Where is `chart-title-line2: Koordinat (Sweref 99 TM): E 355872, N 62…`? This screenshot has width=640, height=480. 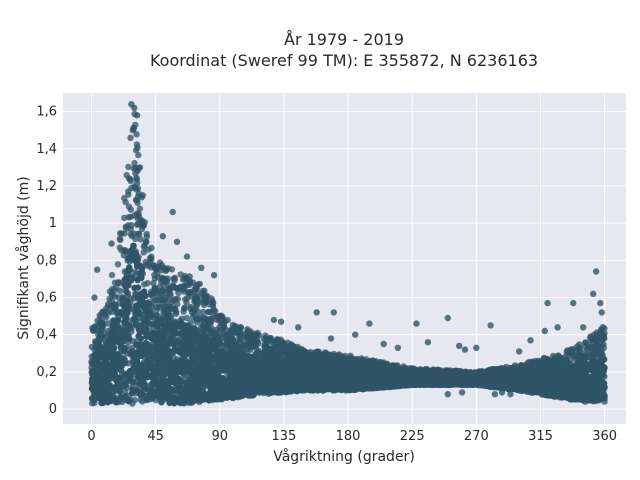
chart-title-line2: Koordinat (Sweref 99 TM): E 355872, N 62… is located at coordinates (344, 60).